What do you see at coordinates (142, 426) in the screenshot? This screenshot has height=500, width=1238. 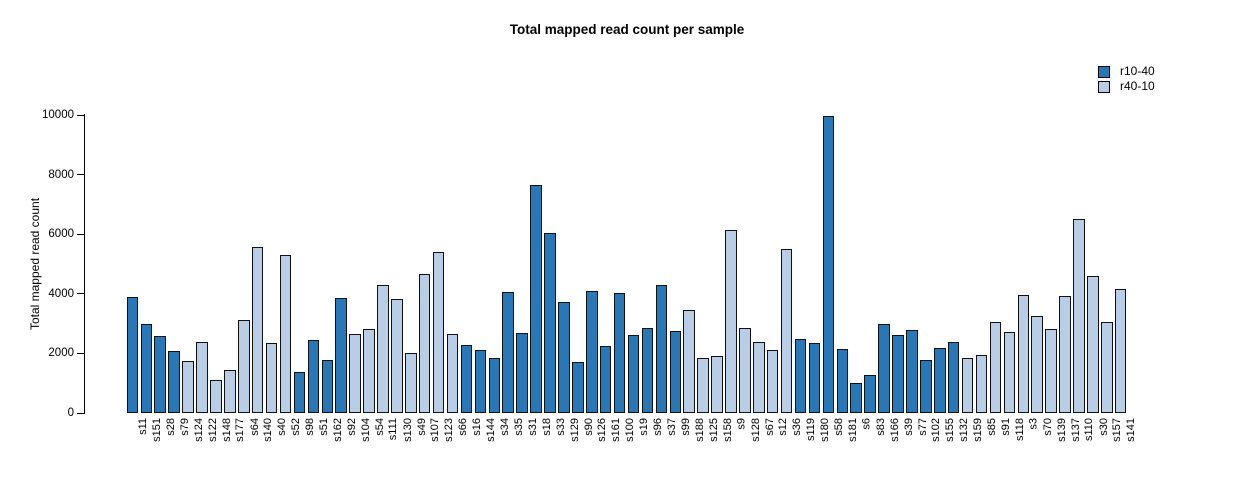 I see `x-tick-label-s11: s11` at bounding box center [142, 426].